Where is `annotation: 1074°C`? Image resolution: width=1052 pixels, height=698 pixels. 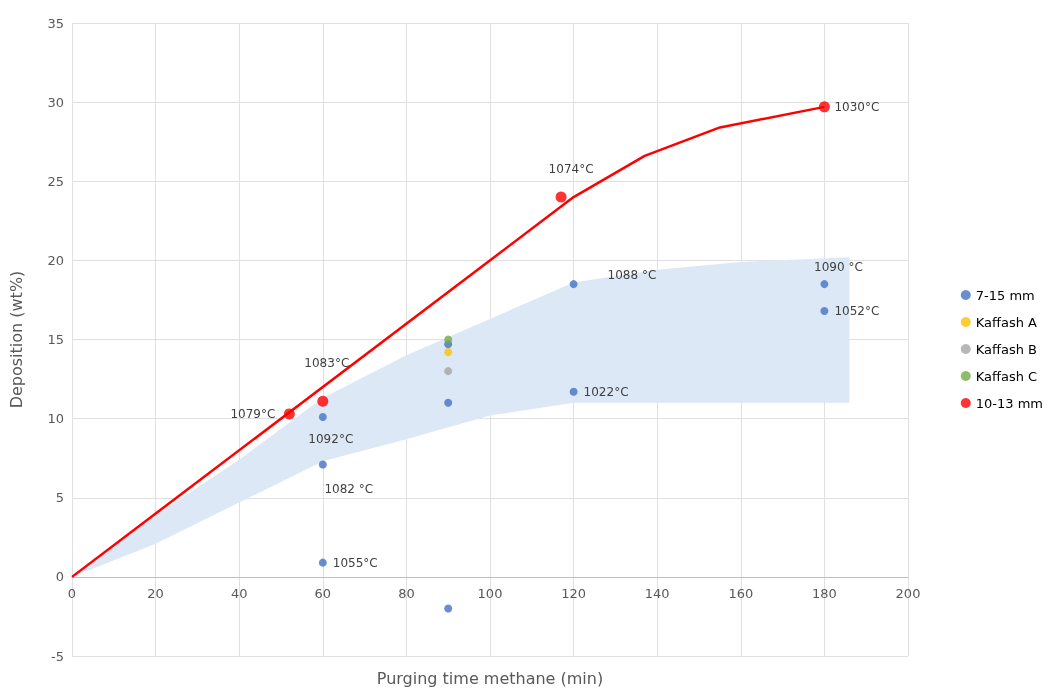
annotation: 1074°C is located at coordinates (571, 169).